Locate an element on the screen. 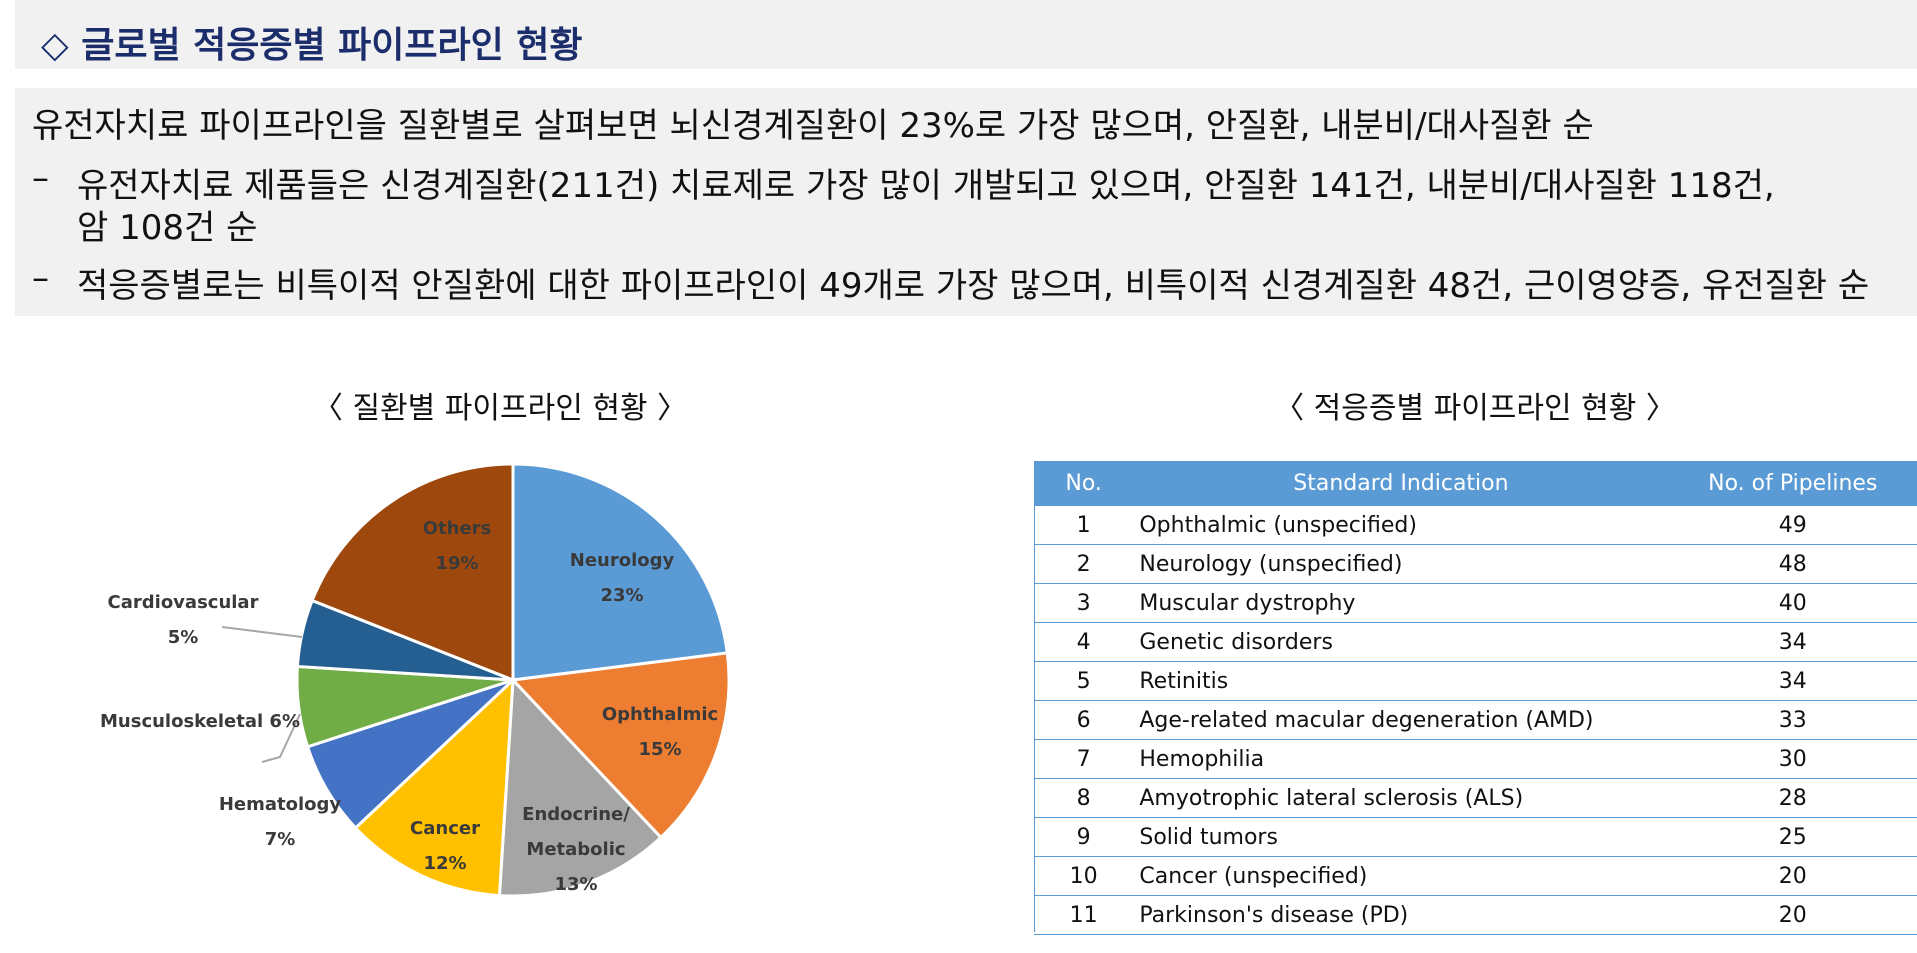 This screenshot has width=1917, height=953. table-row: 9 Solid tumors 25 is located at coordinates (1475, 837).